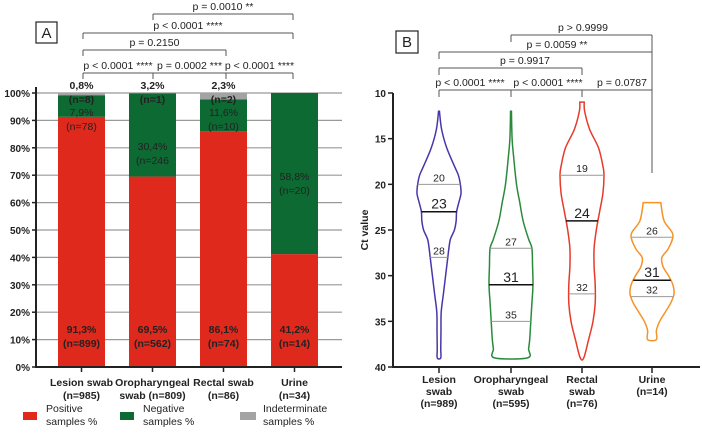 Image resolution: width=702 pixels, height=435 pixels. Describe the element at coordinates (511, 315) in the screenshot. I see `violin-q3-label: 35` at that location.